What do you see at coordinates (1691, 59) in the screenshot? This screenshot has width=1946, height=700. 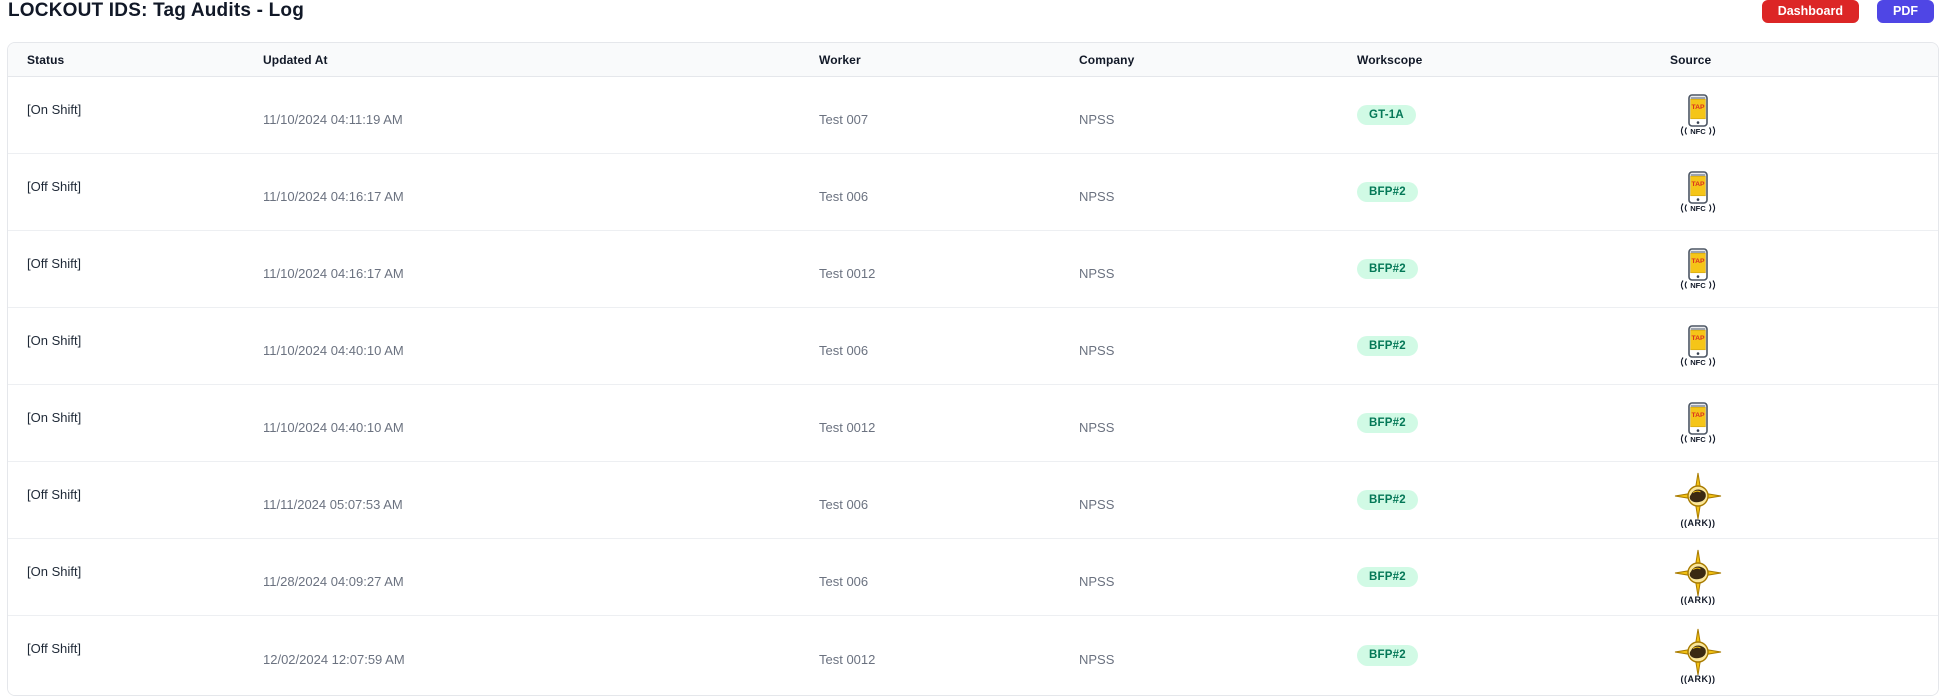 I see `column-header-source: Source` at bounding box center [1691, 59].